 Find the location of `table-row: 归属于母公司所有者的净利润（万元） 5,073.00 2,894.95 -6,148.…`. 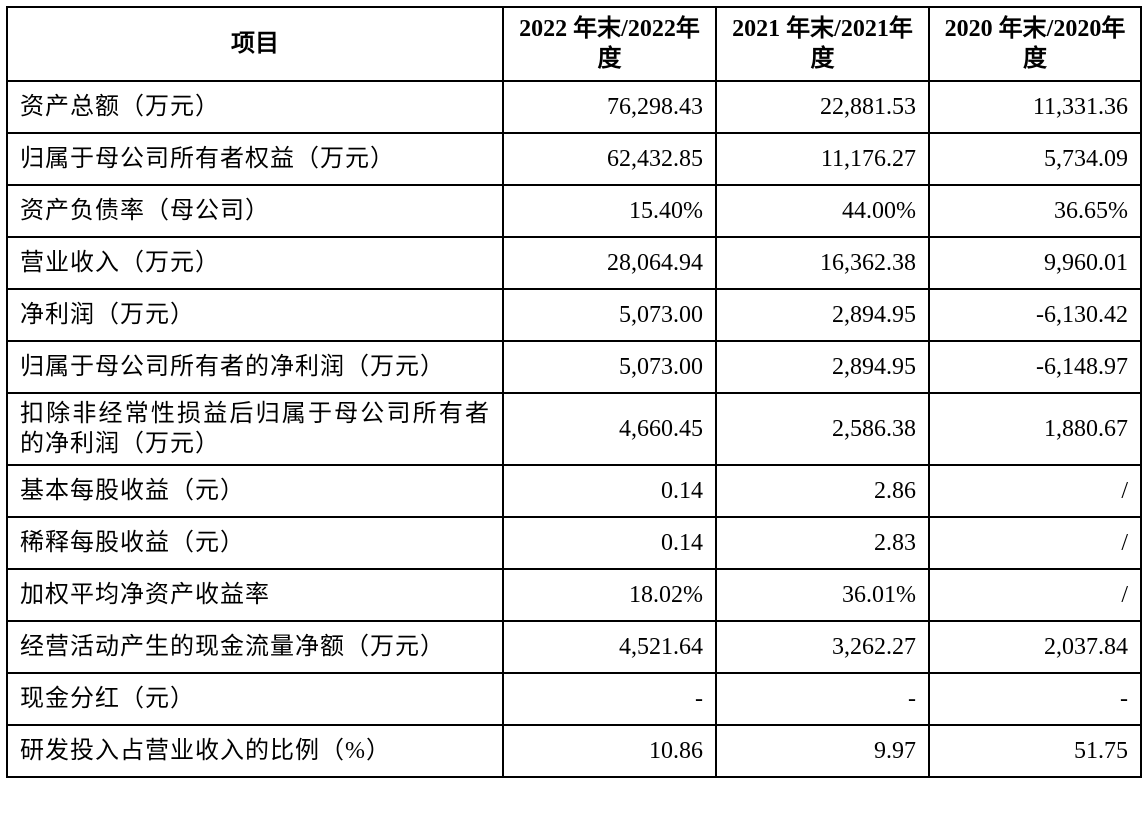

table-row: 归属于母公司所有者的净利润（万元） 5,073.00 2,894.95 -6,148.… is located at coordinates (574, 367).